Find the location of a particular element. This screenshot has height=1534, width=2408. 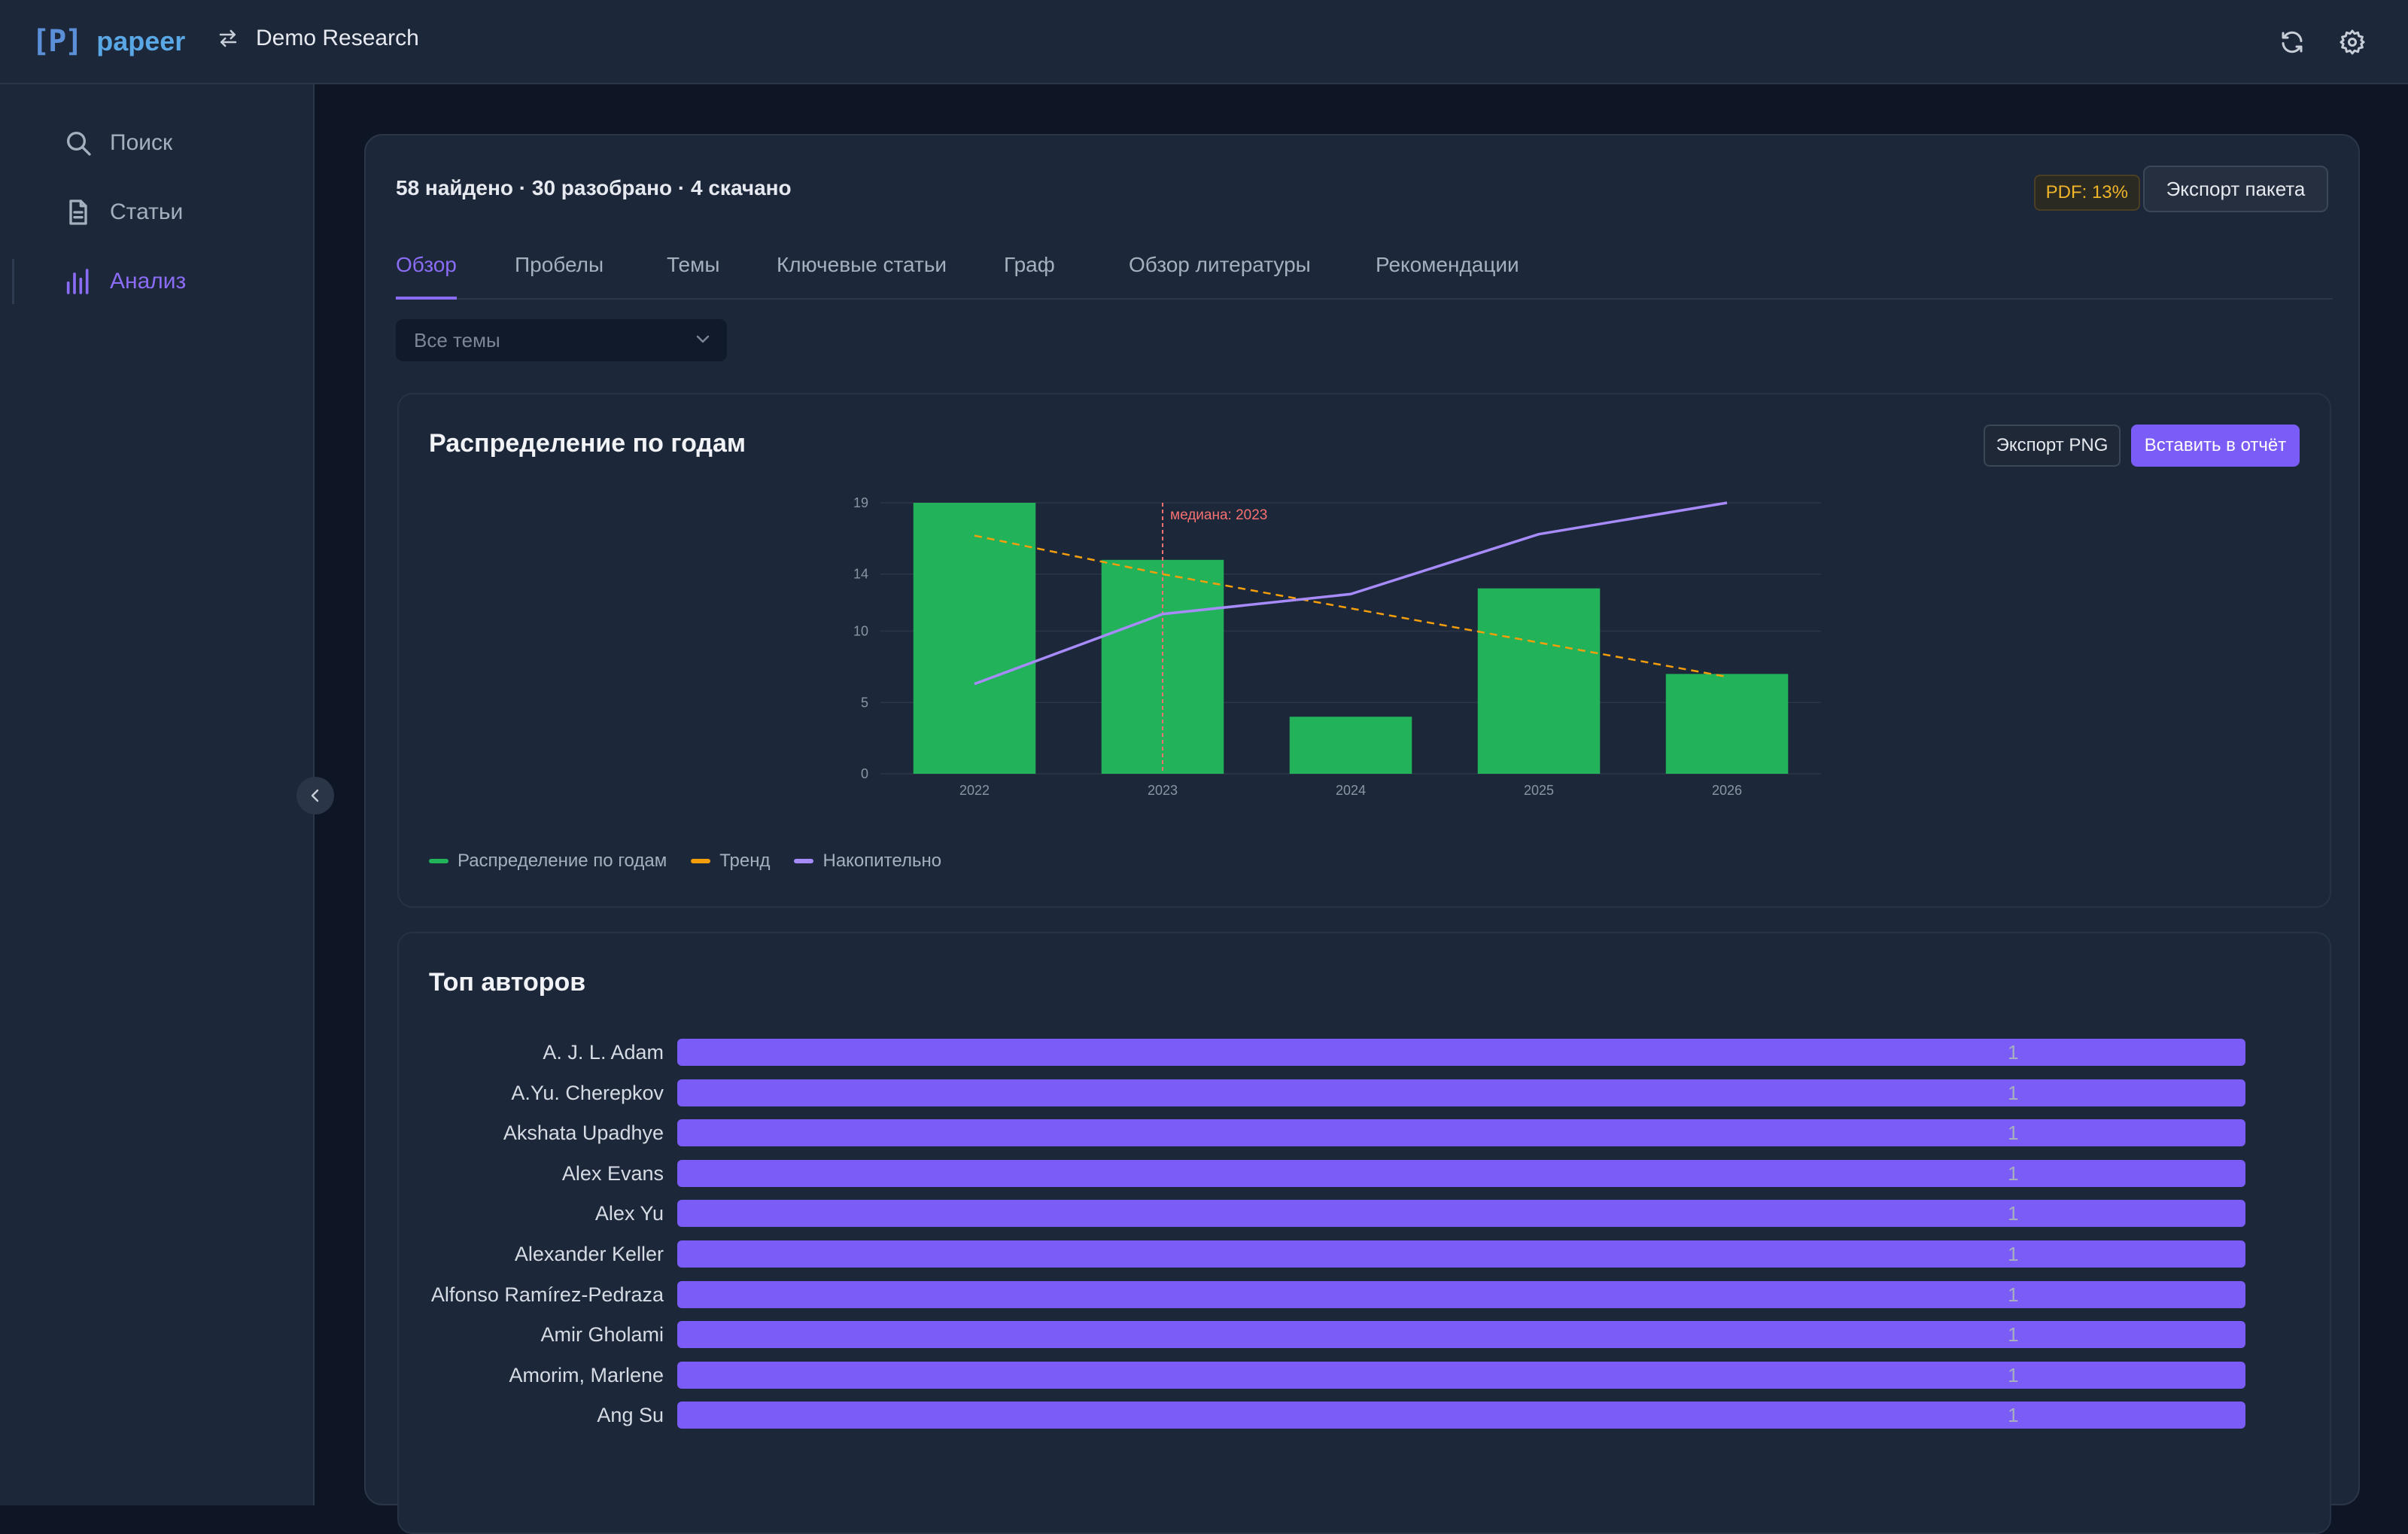

author-name: Ang Su is located at coordinates (630, 1415).